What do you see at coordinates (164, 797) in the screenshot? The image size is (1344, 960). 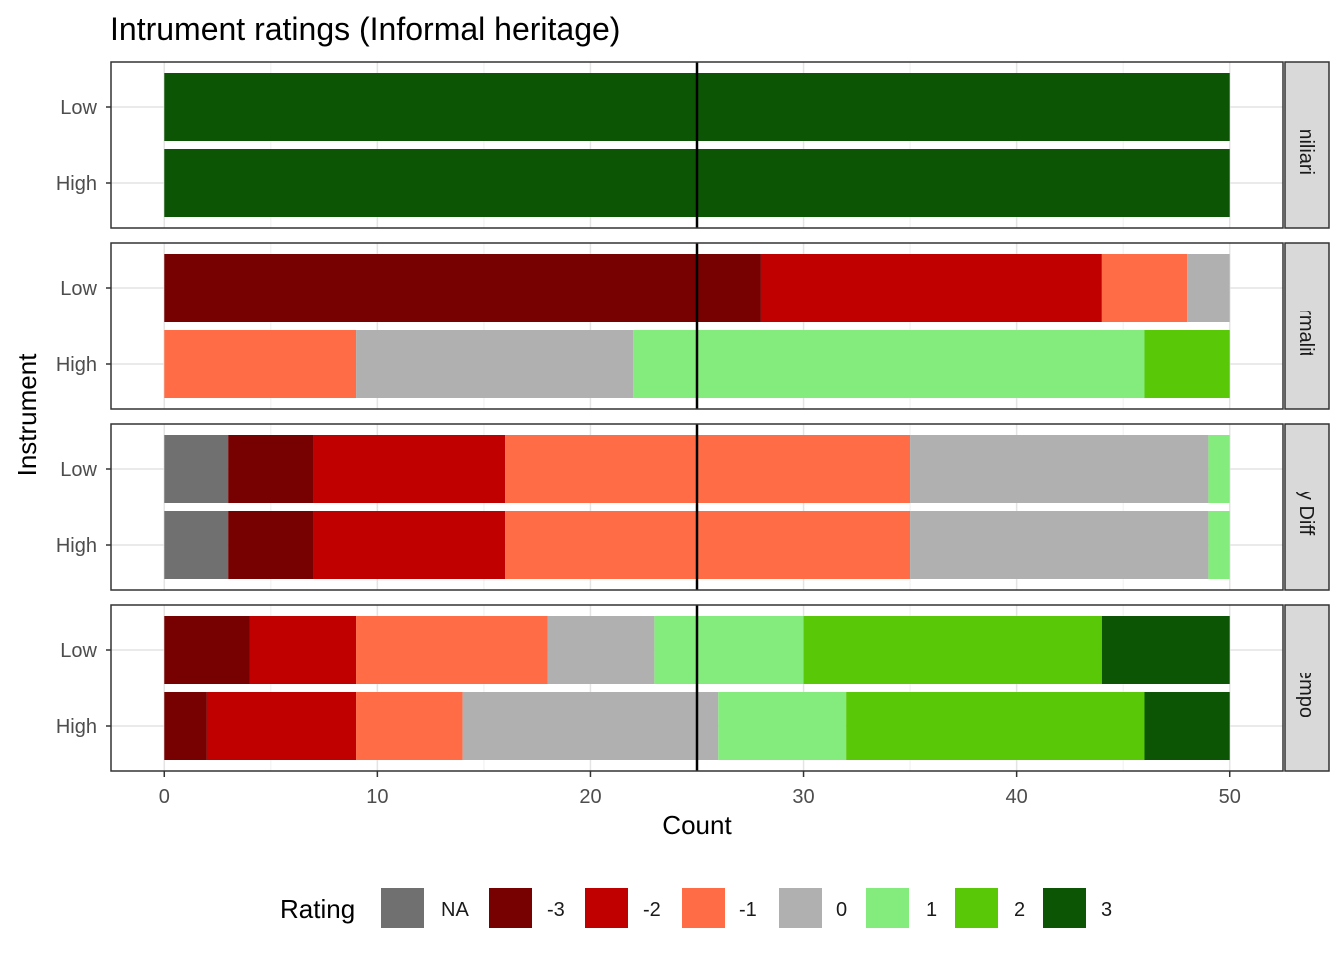 I see `x-tick-label: 0` at bounding box center [164, 797].